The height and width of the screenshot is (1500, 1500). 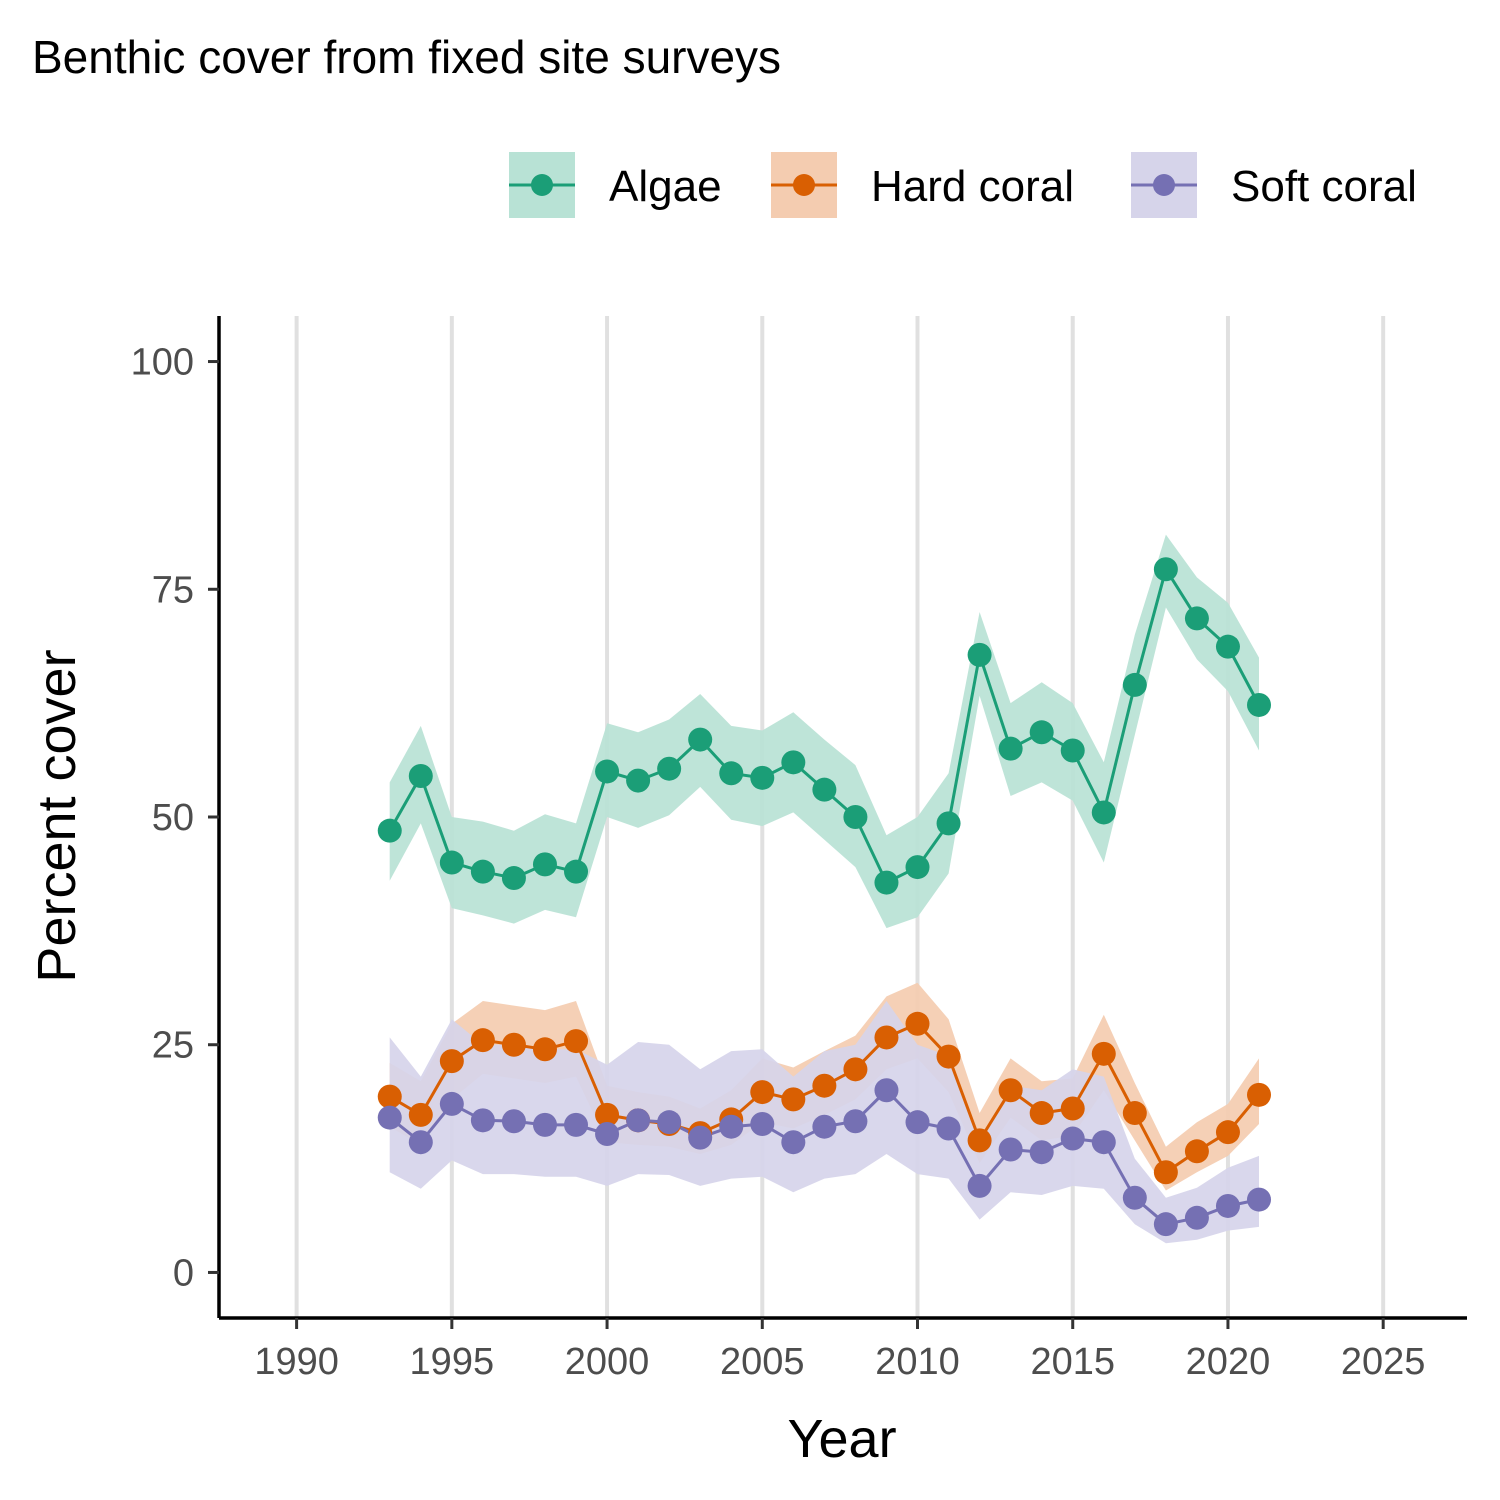 I want to click on y-axis-title: Percent cover, so click(x=57, y=815).